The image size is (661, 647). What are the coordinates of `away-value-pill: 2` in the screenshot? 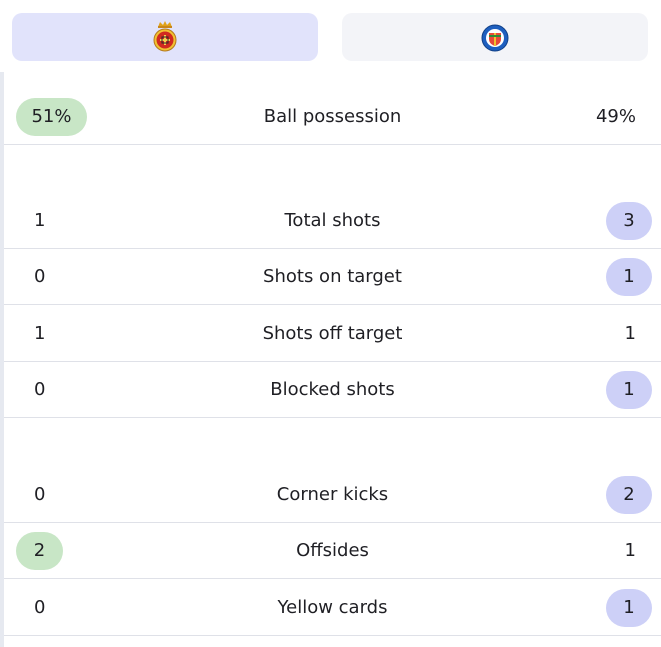 It's located at (629, 495).